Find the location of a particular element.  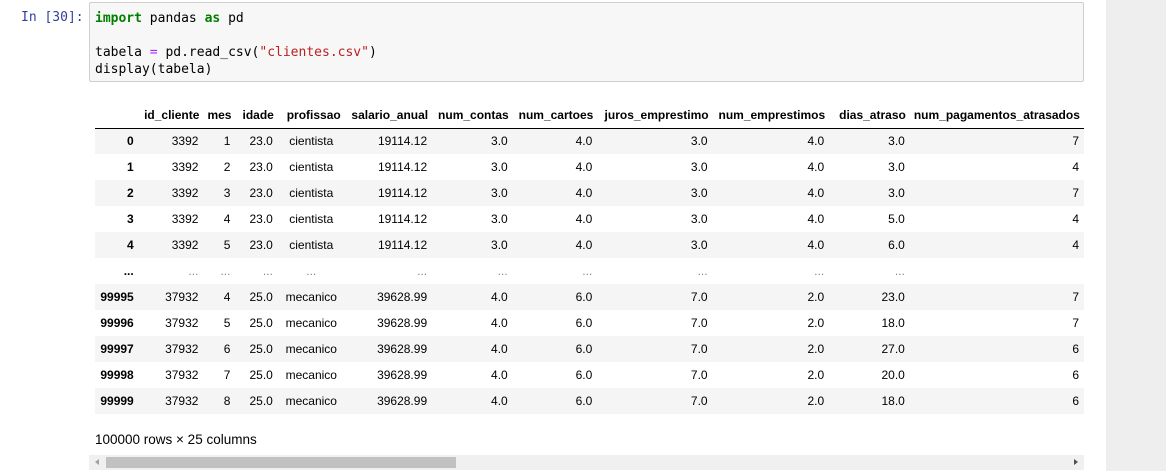

string-literal: "clientes.csv" is located at coordinates (314, 52).